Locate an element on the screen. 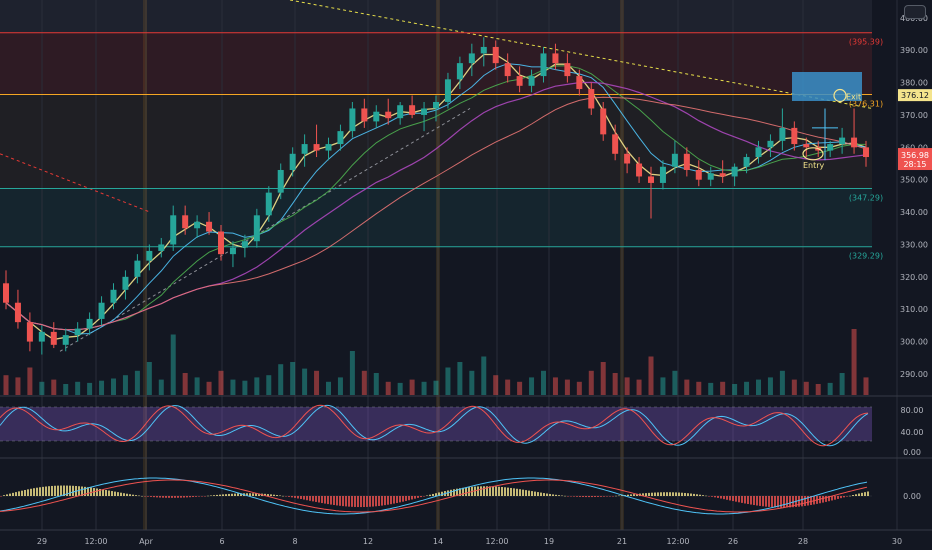 The height and width of the screenshot is (550, 932). level-label-1: (376.31) is located at coordinates (866, 104).